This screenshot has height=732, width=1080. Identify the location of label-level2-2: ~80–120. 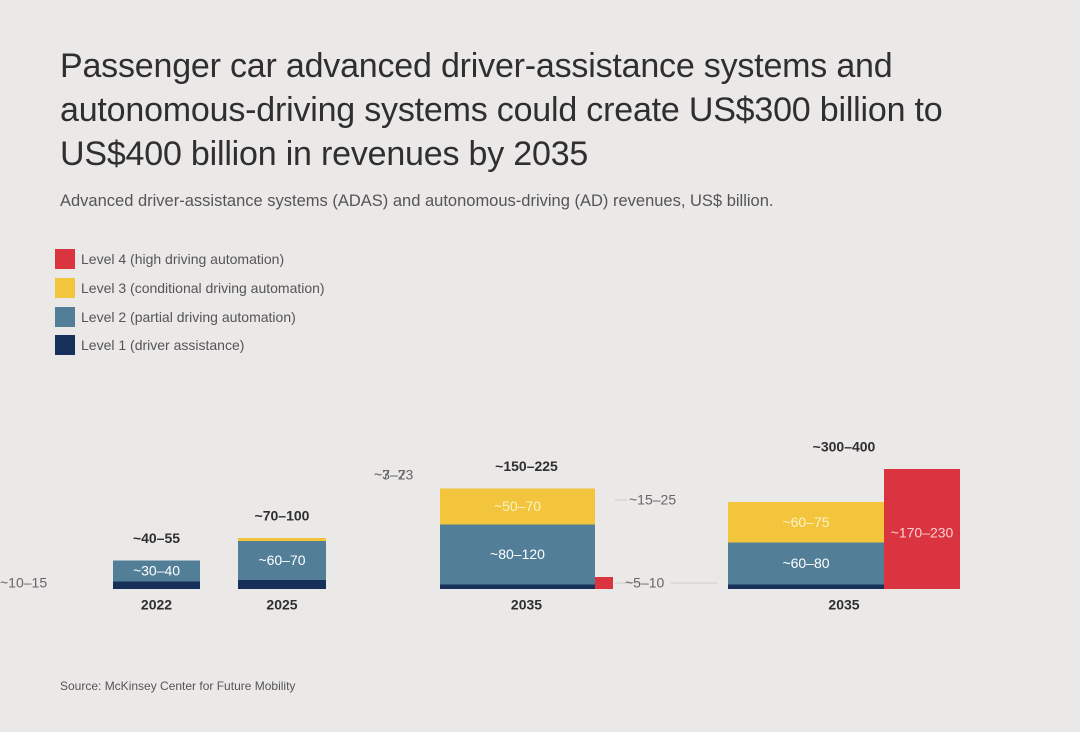
(517, 554).